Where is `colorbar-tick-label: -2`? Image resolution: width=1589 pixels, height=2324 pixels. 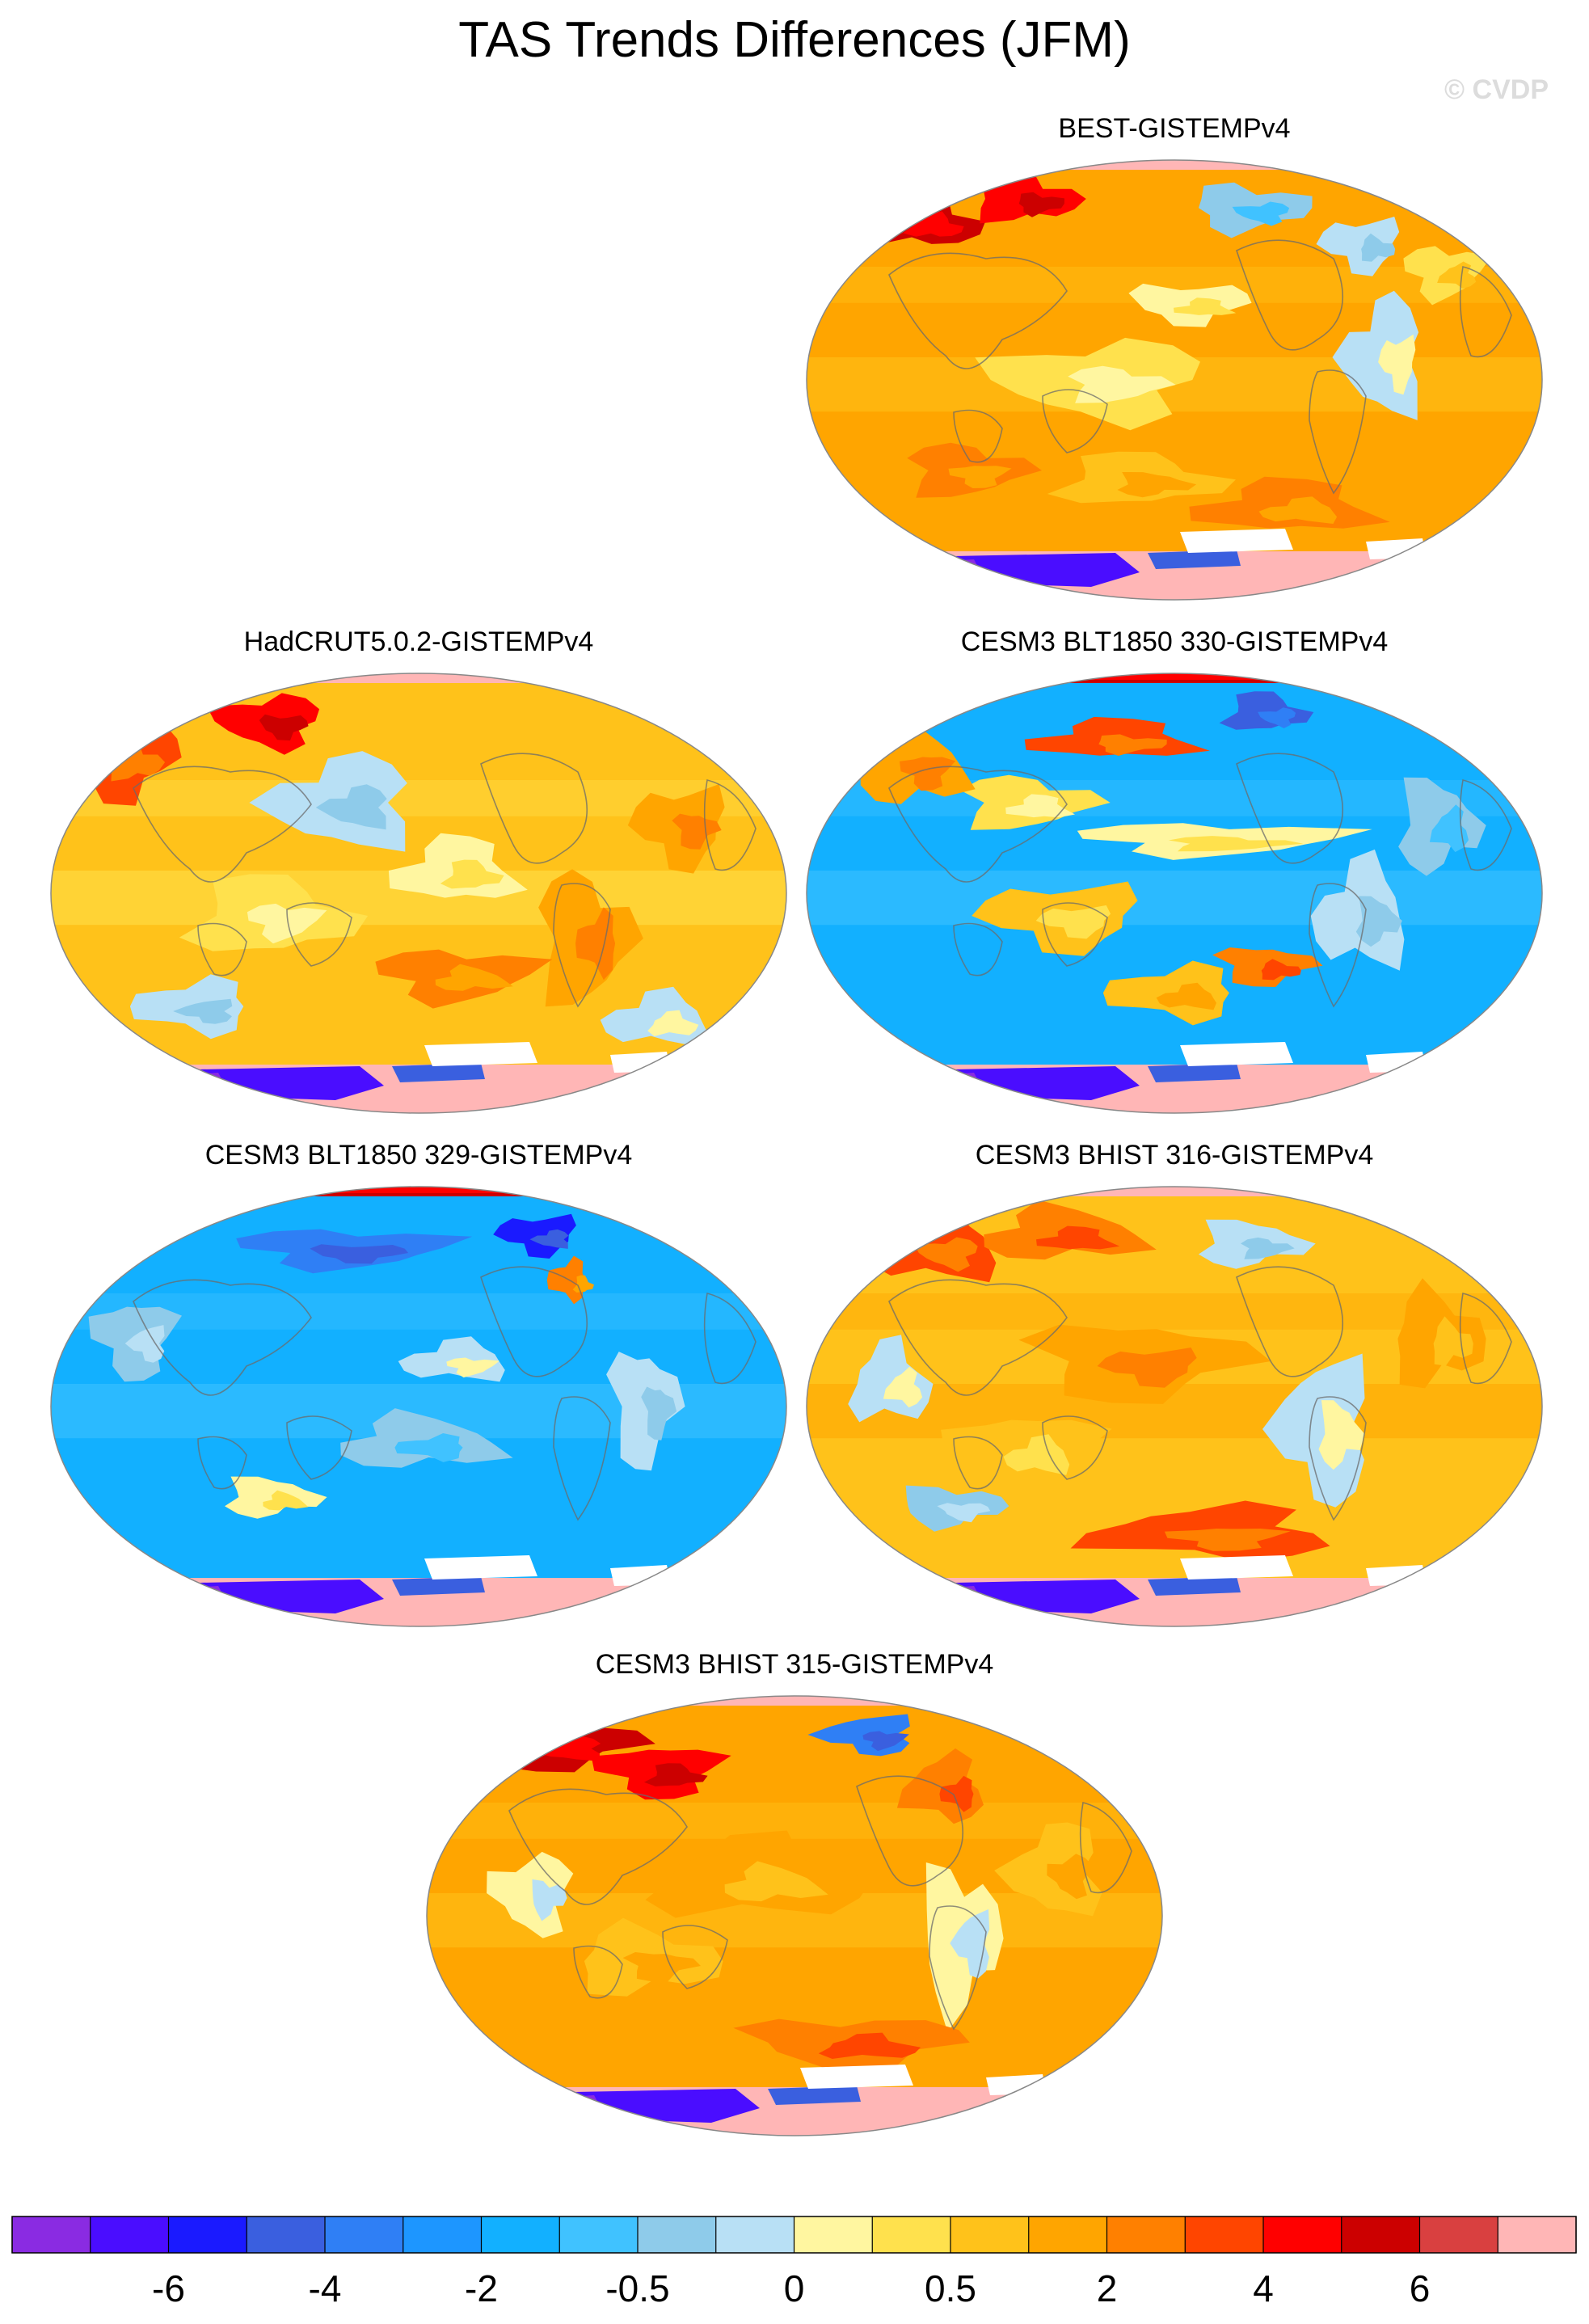
colorbar-tick-label: -2 is located at coordinates (481, 2288).